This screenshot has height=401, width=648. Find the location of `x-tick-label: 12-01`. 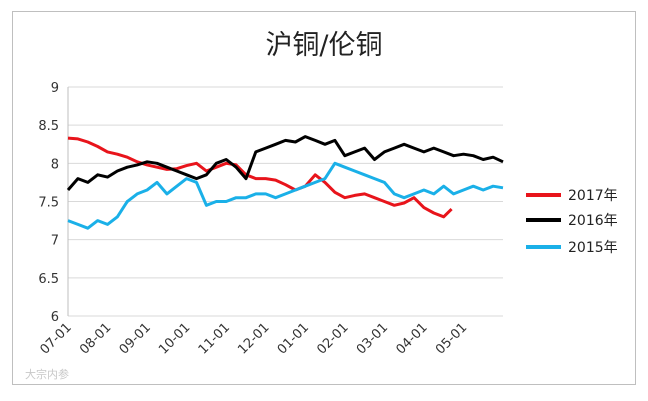

x-tick-label: 12-01 is located at coordinates (253, 338).